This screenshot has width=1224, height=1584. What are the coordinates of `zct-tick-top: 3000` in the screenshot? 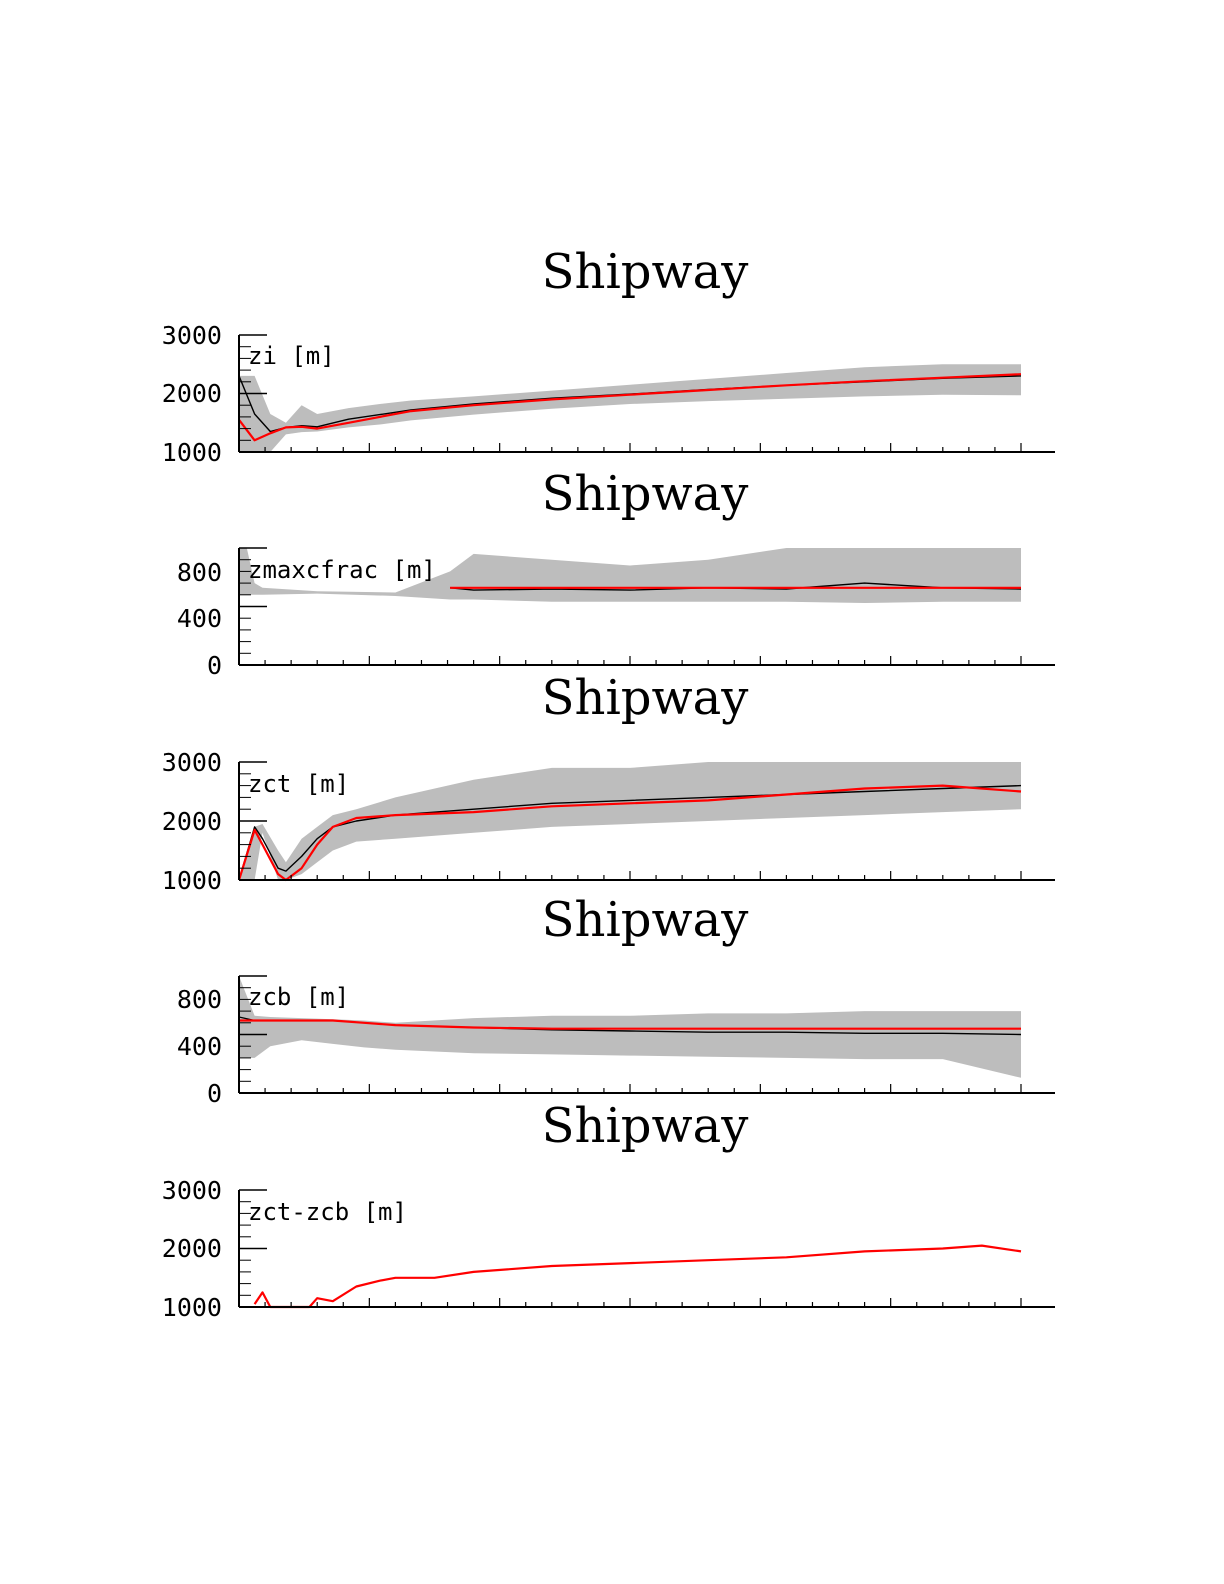 It's located at (192, 762).